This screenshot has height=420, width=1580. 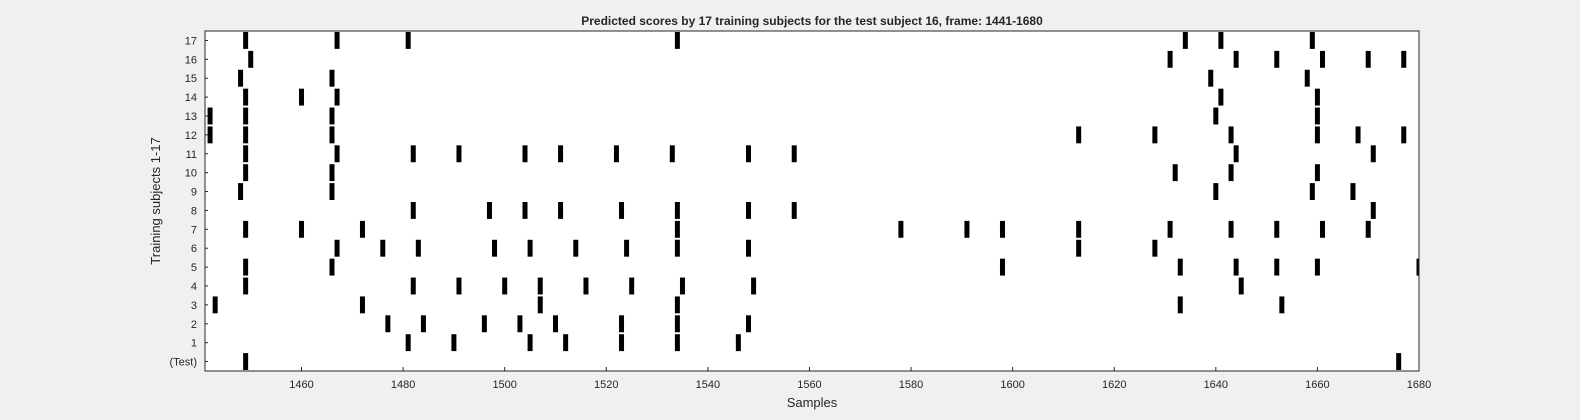 What do you see at coordinates (1012, 385) in the screenshot?
I see `x-tick-label: 1600` at bounding box center [1012, 385].